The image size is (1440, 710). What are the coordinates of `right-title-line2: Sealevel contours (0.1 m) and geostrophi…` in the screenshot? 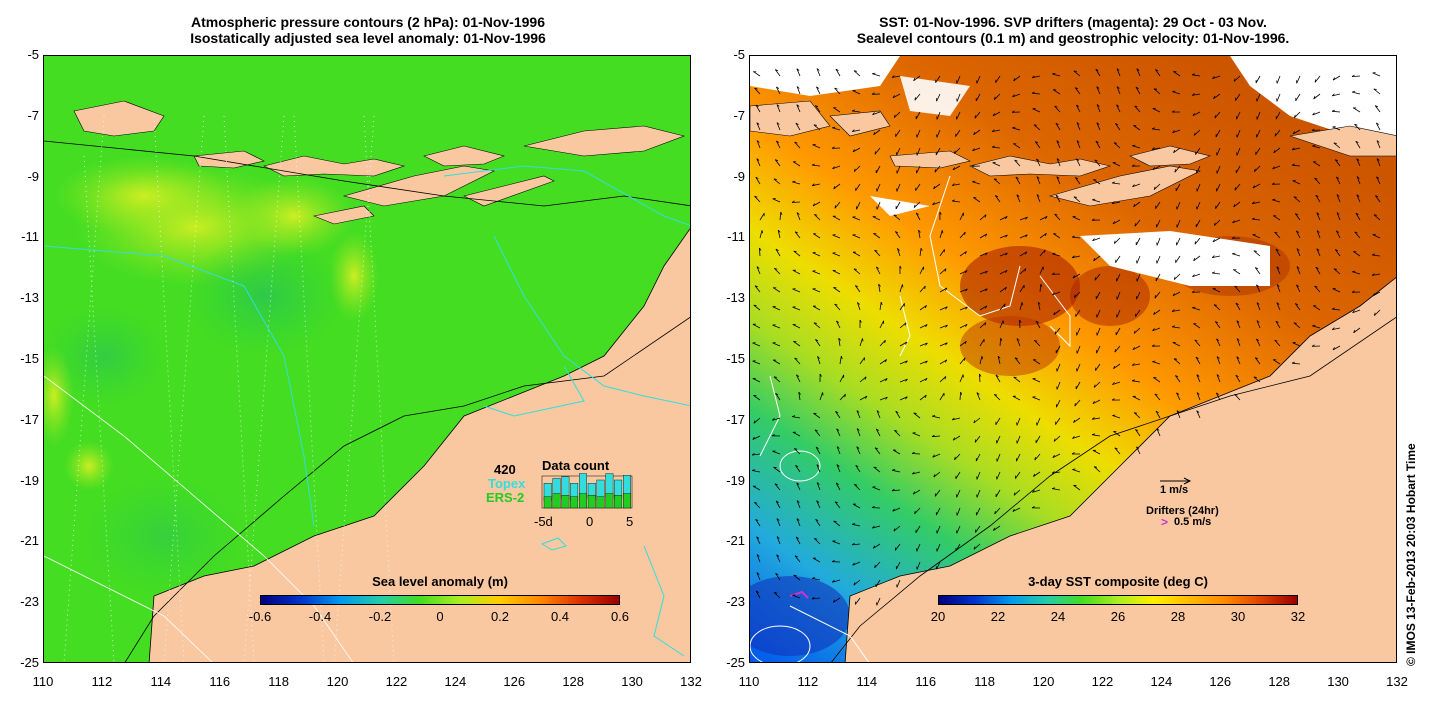 It's located at (1073, 38).